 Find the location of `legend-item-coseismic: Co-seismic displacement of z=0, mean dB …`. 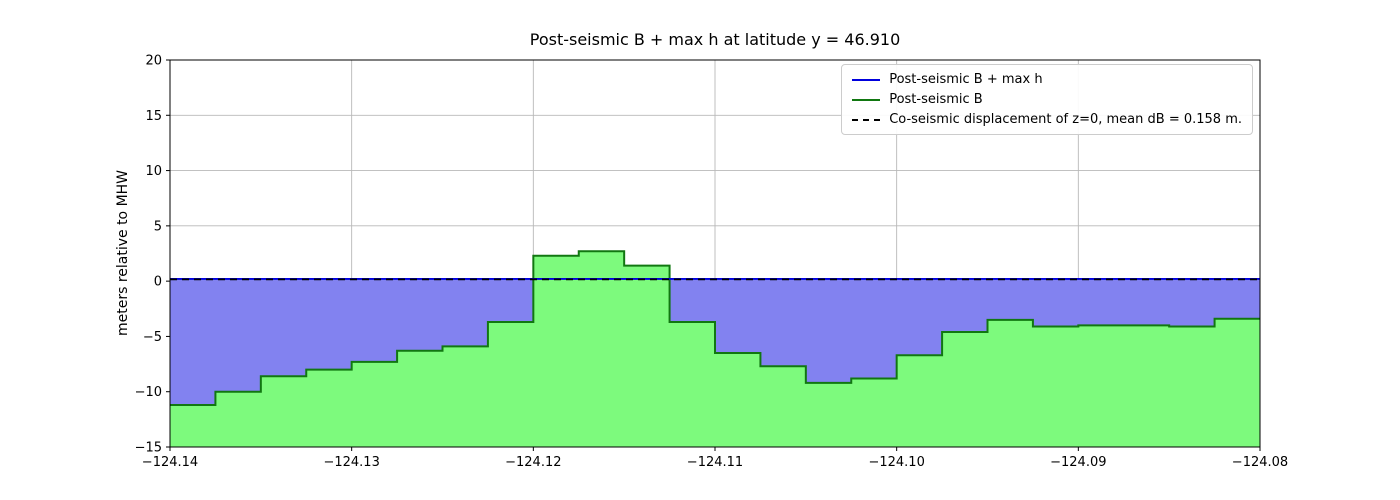

legend-item-coseismic: Co-seismic displacement of z=0, mean dB … is located at coordinates (1047, 119).